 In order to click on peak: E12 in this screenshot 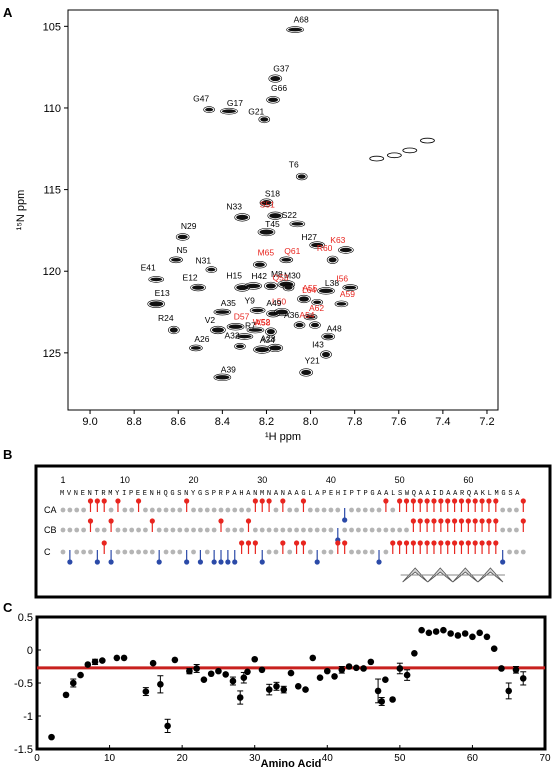, I will do `click(194, 282)`.